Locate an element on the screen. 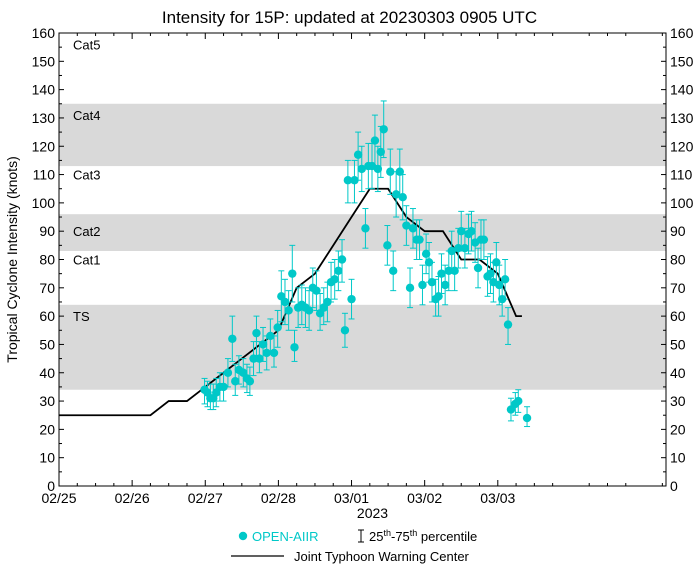 This screenshot has height=570, width=699. legend-scatter-marker is located at coordinates (243, 536).